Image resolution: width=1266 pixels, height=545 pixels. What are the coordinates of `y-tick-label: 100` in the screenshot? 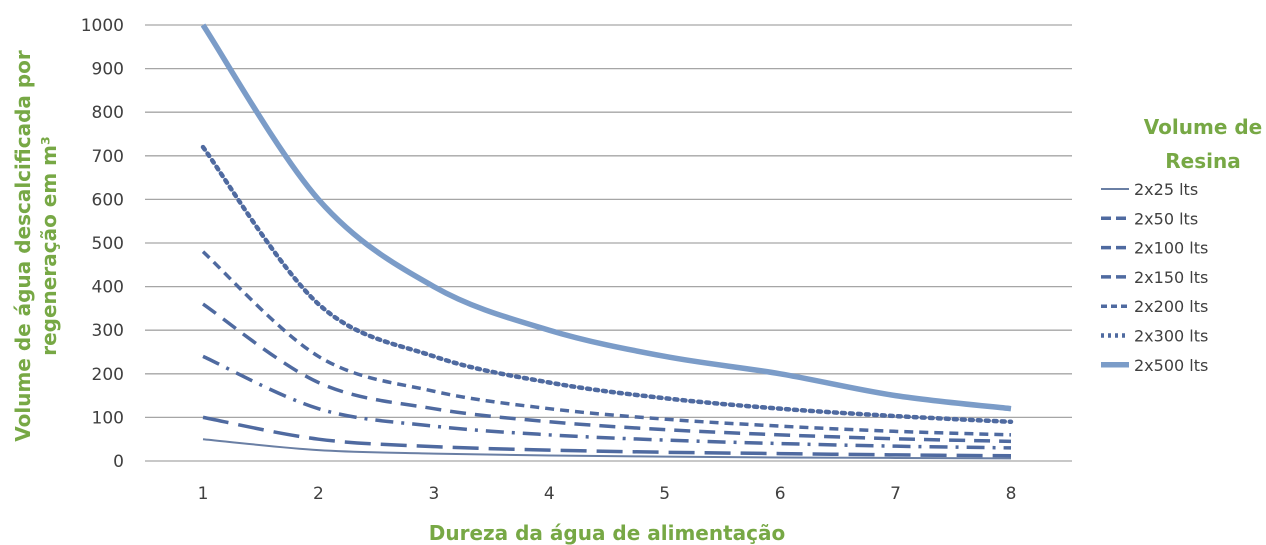 It's located at (108, 418).